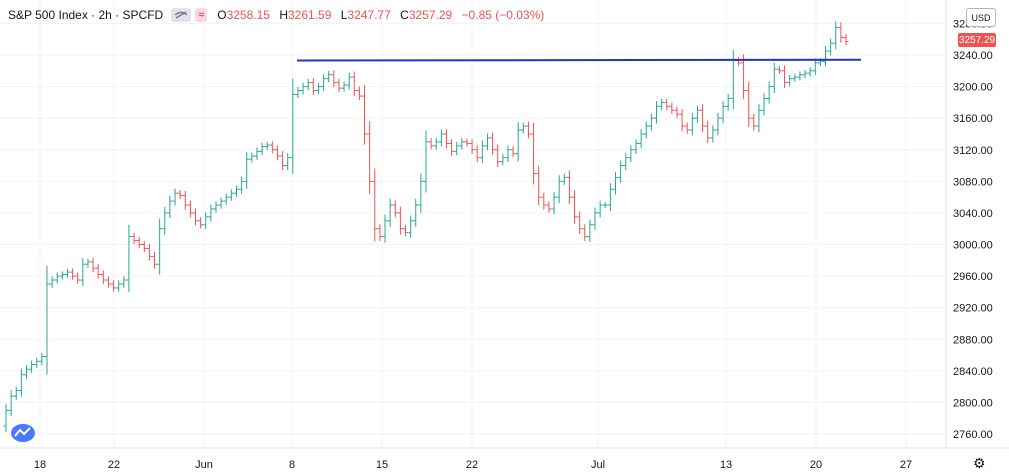 The height and width of the screenshot is (476, 1009). Describe the element at coordinates (973, 246) in the screenshot. I see `price-tick-label: 3000.00` at that location.